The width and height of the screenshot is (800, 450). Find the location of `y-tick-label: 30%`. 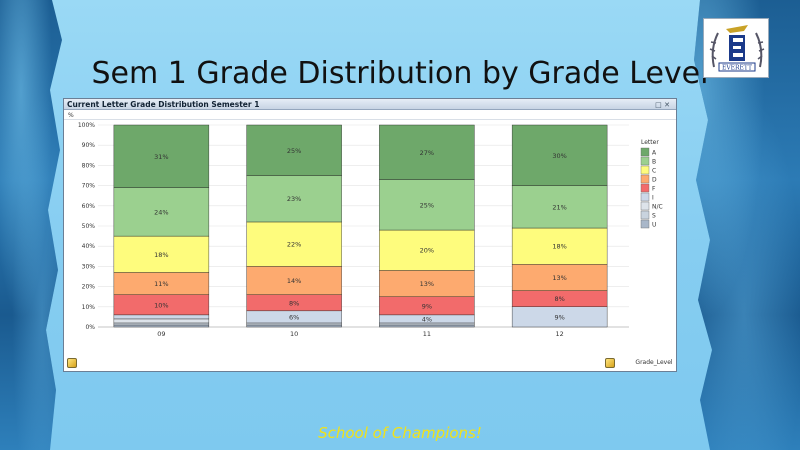

y-tick-label: 30% is located at coordinates (89, 266).